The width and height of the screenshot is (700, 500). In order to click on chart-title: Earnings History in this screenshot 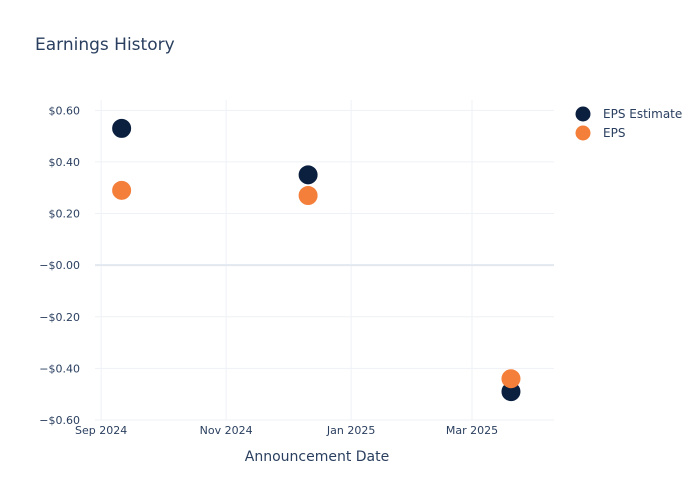, I will do `click(105, 45)`.